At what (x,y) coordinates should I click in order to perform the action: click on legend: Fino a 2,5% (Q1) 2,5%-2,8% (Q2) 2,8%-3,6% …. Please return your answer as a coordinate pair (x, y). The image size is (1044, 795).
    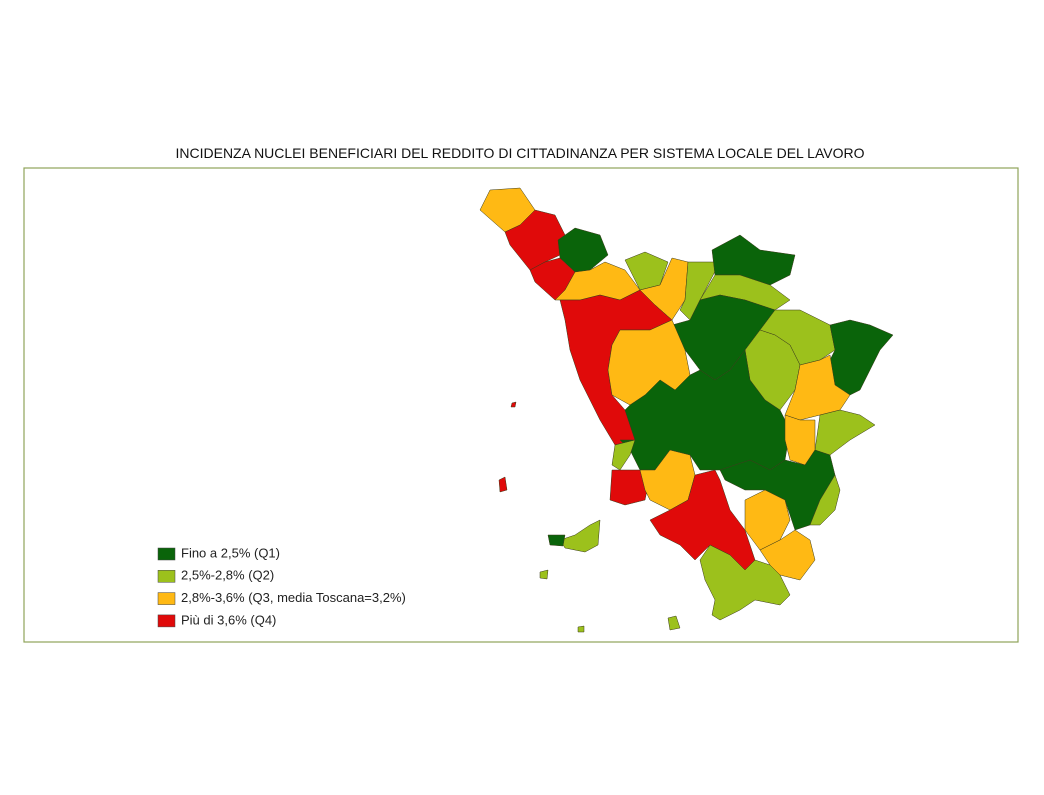
    Looking at the image, I should click on (281, 586).